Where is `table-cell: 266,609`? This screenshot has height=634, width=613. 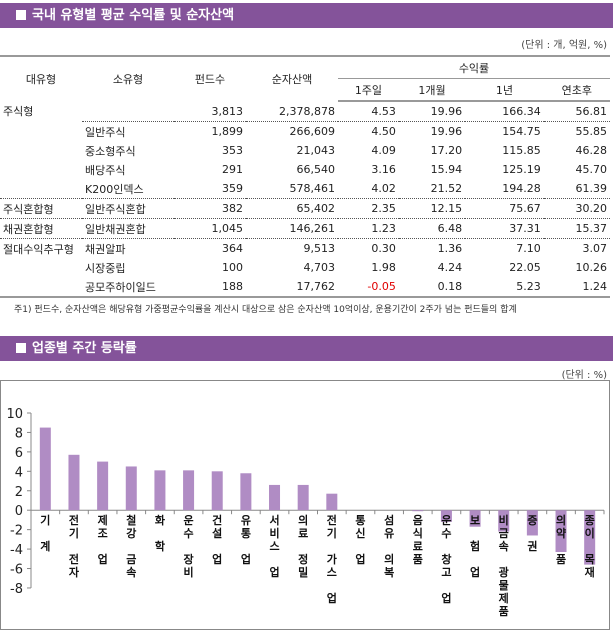 table-cell: 266,609 is located at coordinates (292, 131).